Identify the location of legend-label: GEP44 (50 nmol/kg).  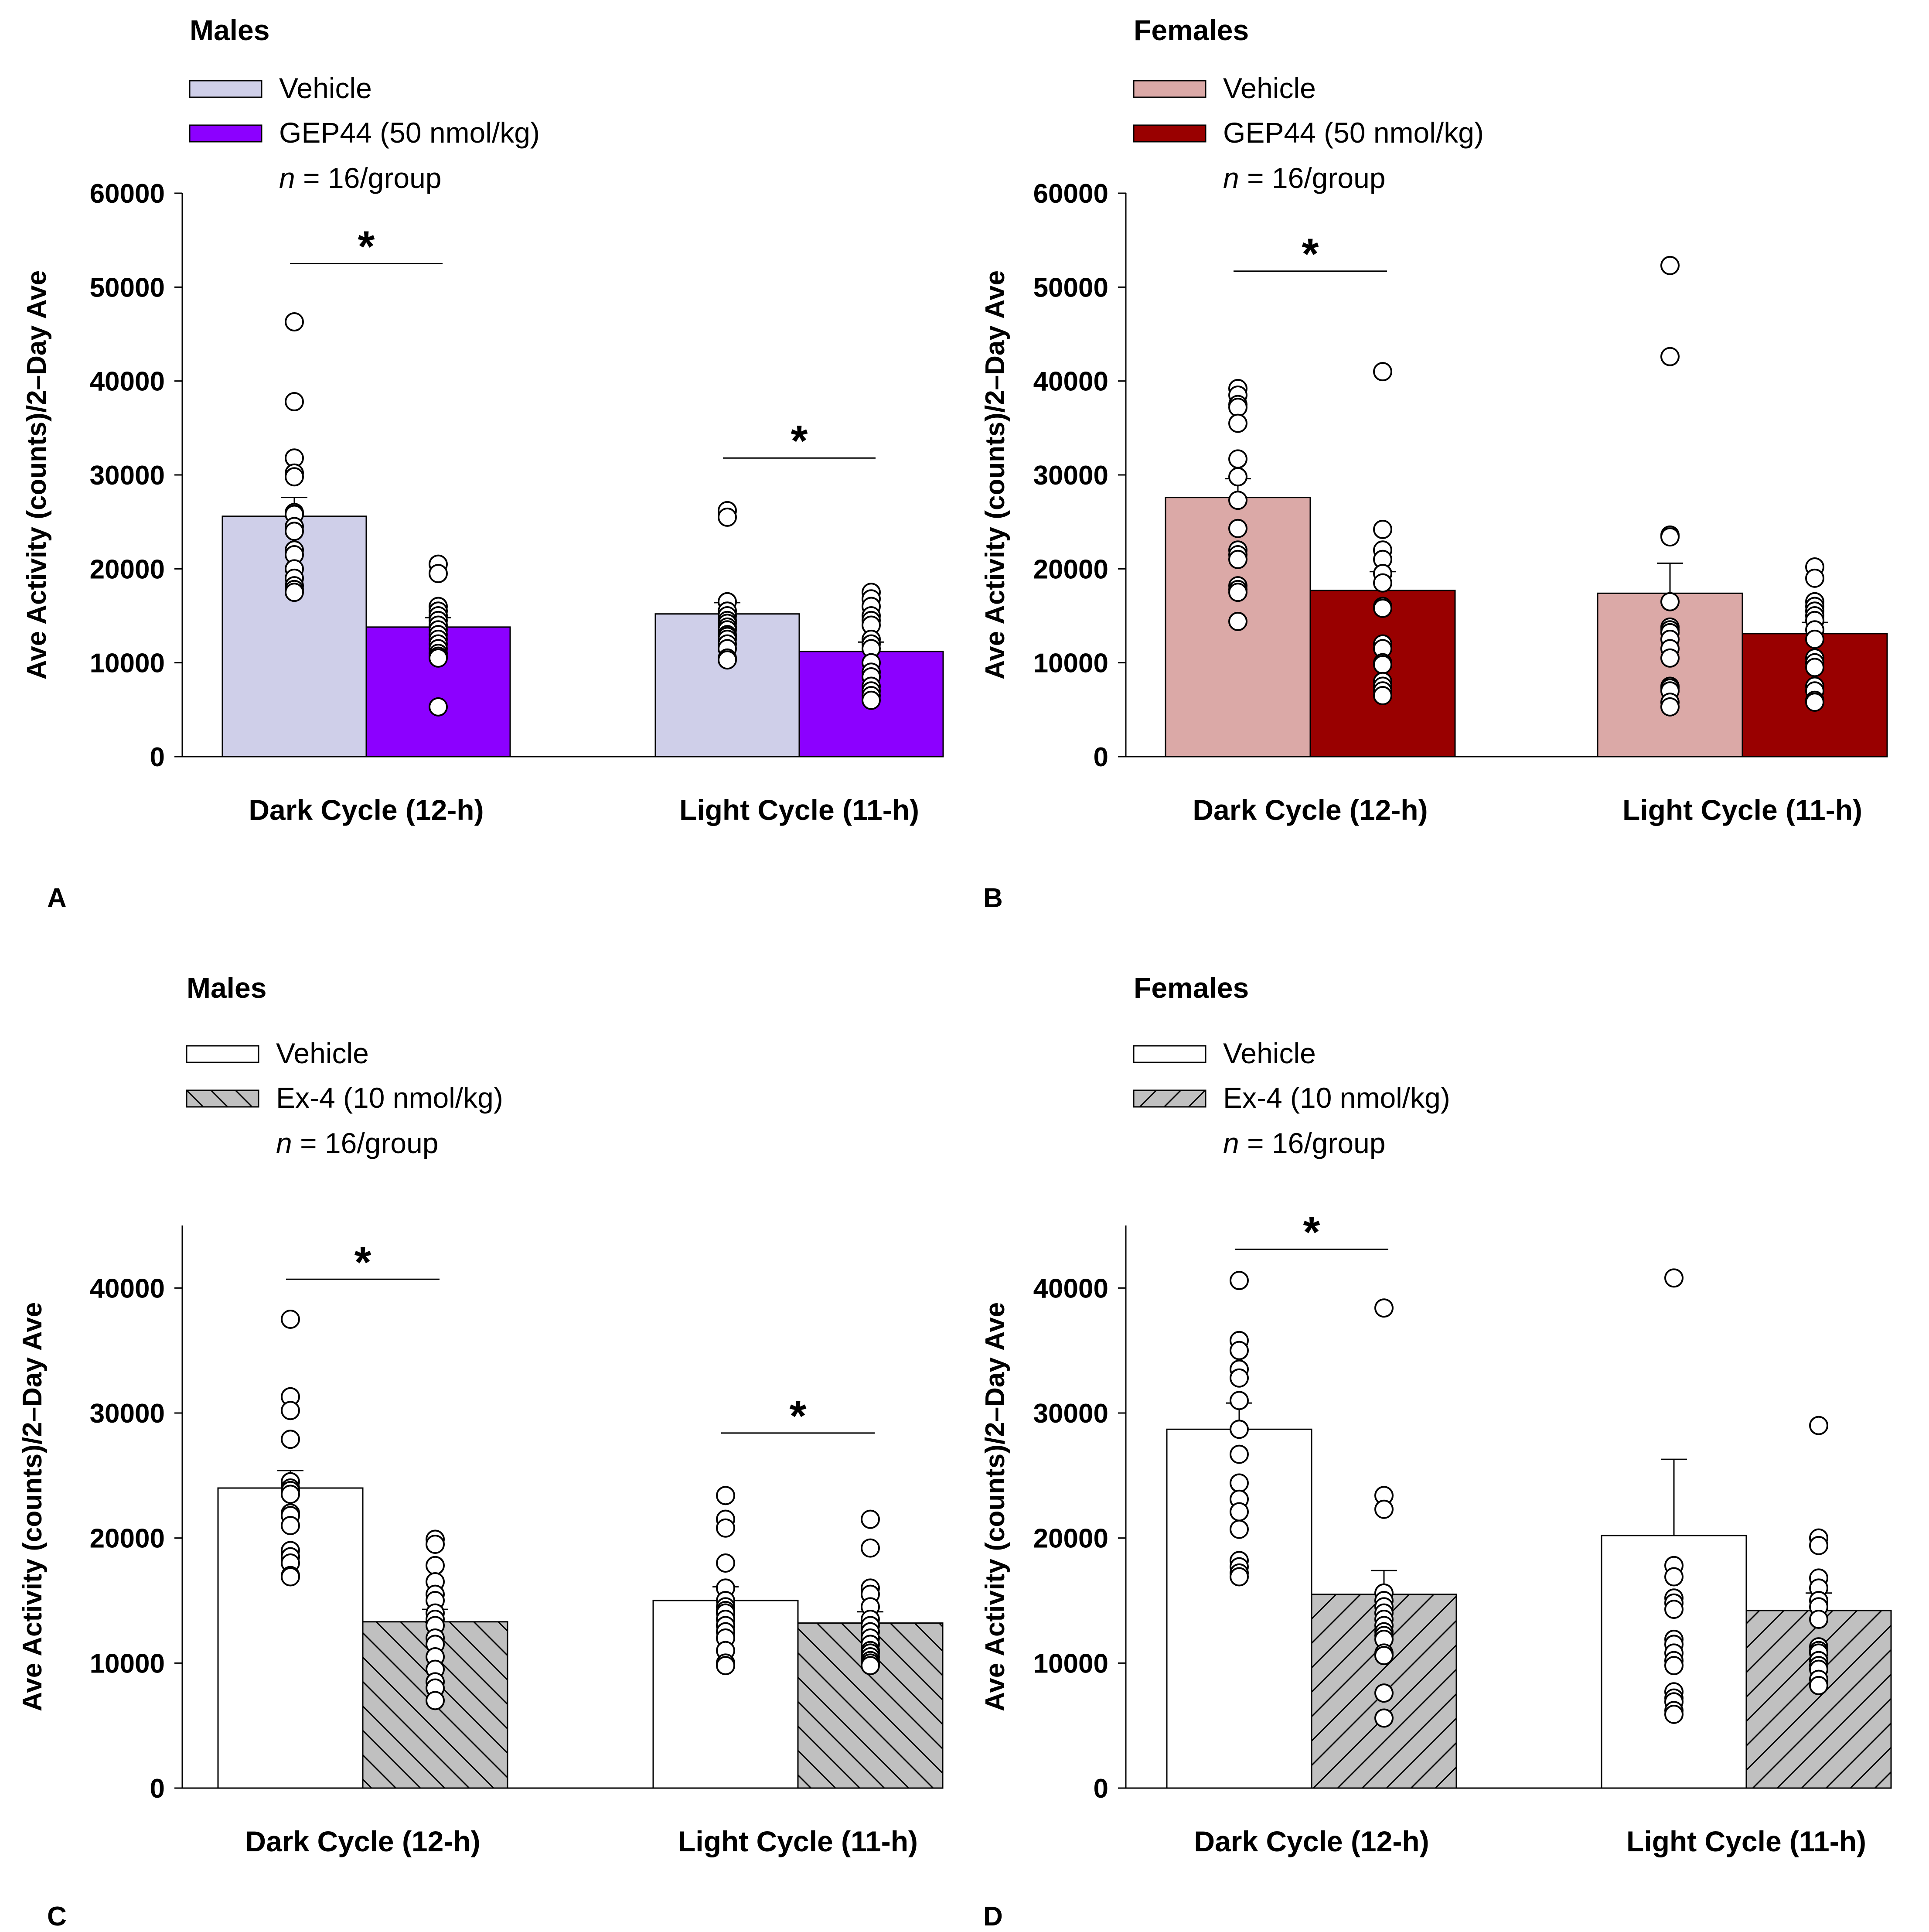
(1353, 132).